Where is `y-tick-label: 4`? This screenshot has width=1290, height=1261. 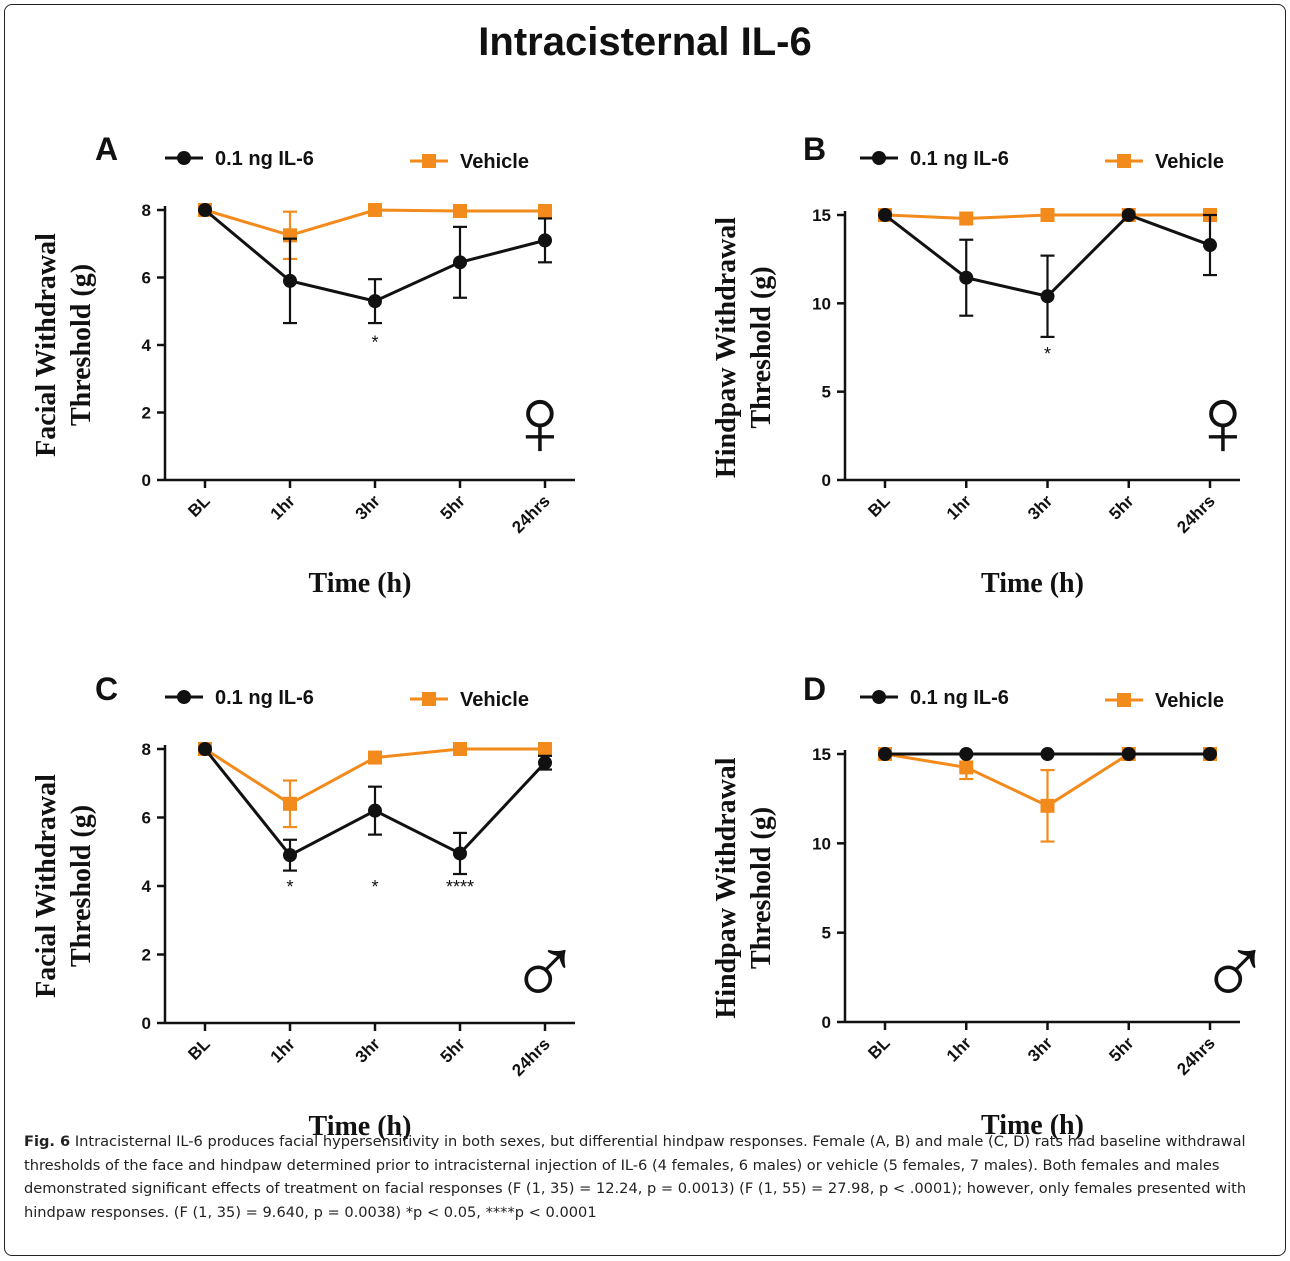
y-tick-label: 4 is located at coordinates (147, 886).